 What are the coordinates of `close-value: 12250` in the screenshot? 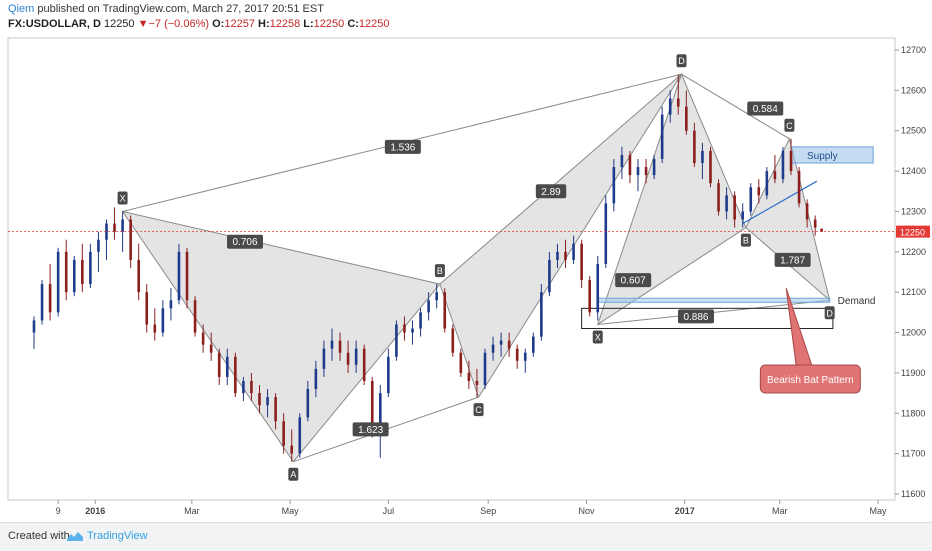 It's located at (374, 24).